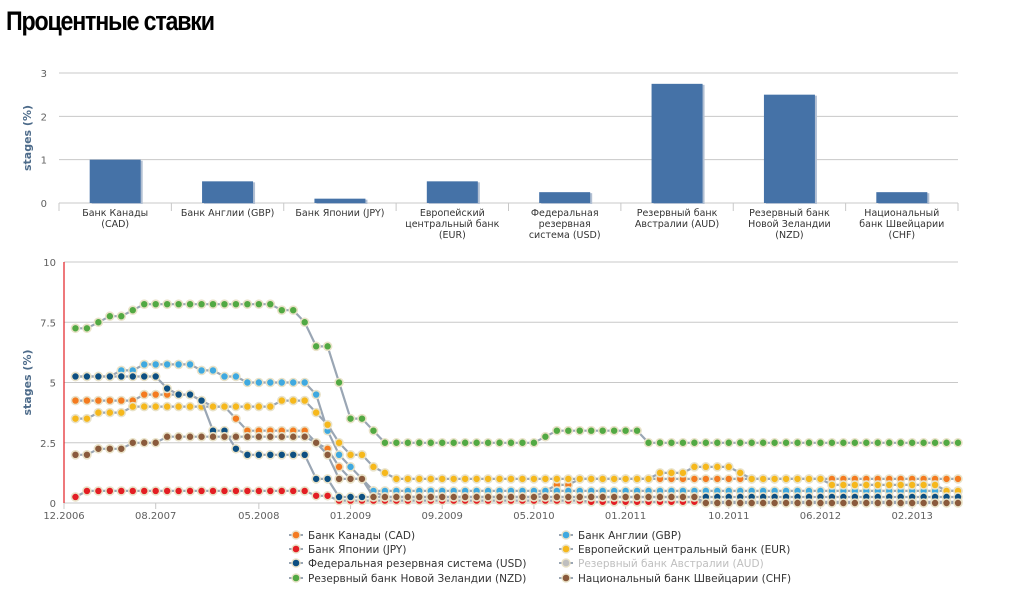  What do you see at coordinates (902, 197) in the screenshot?
I see `bar` at bounding box center [902, 197].